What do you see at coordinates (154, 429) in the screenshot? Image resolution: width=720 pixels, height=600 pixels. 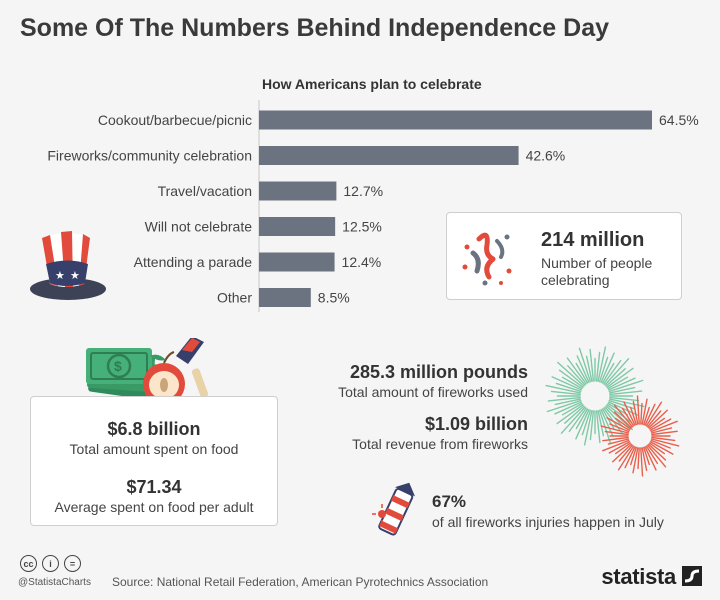 I see `food-total-value: $6.8 billion` at bounding box center [154, 429].